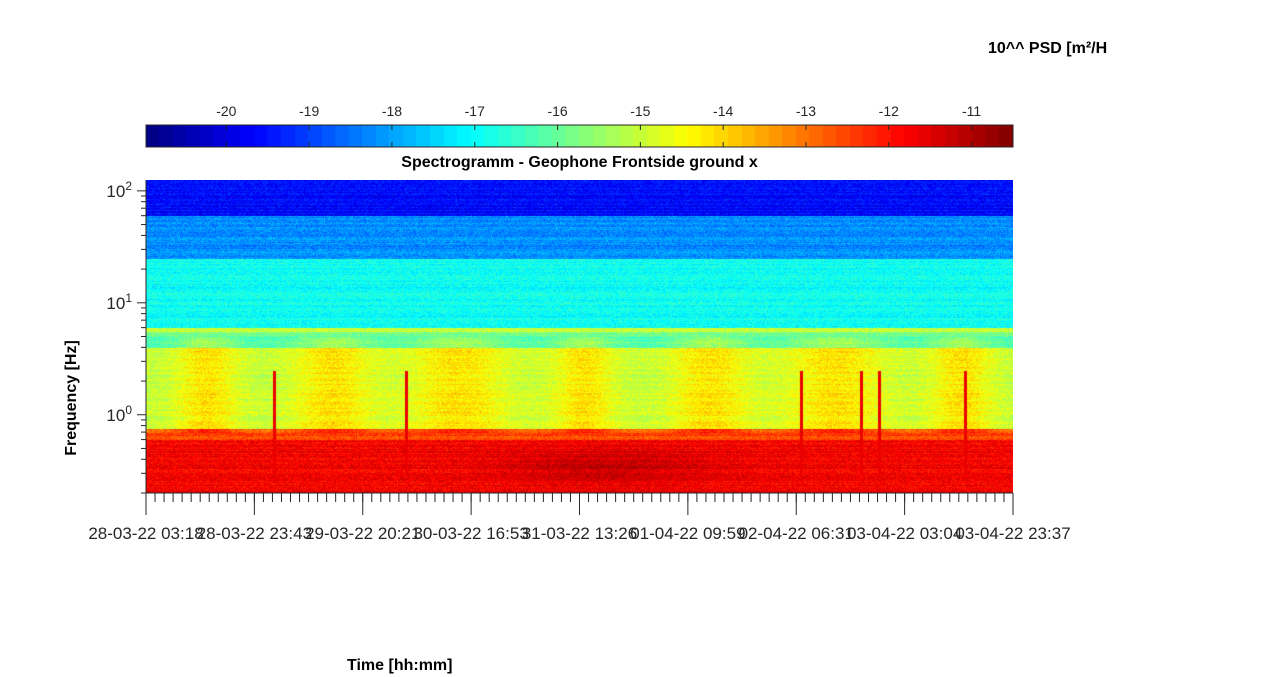 The height and width of the screenshot is (677, 1280). Describe the element at coordinates (226, 111) in the screenshot. I see `colorbar-tick-label: -20` at that location.